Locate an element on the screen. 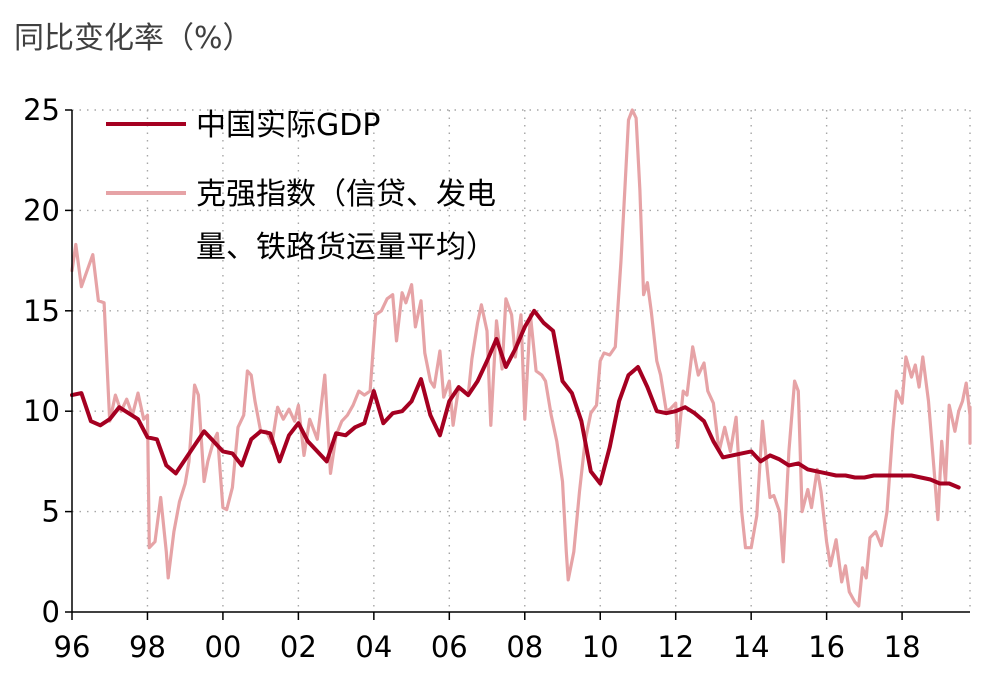 The height and width of the screenshot is (680, 994). x-tick-label-06: 06 is located at coordinates (449, 647).